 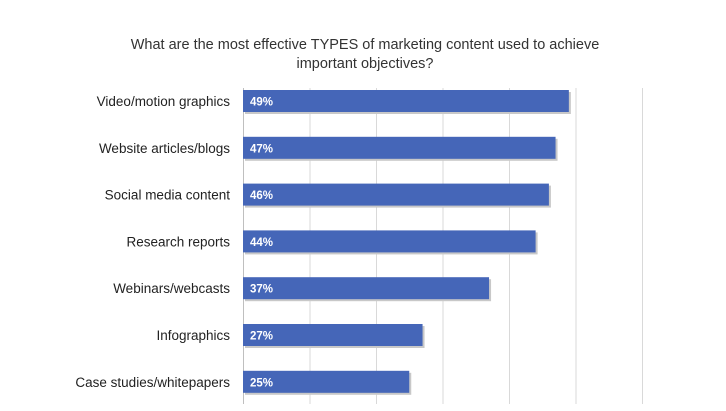 I want to click on category-label: Research reports, so click(x=178, y=241).